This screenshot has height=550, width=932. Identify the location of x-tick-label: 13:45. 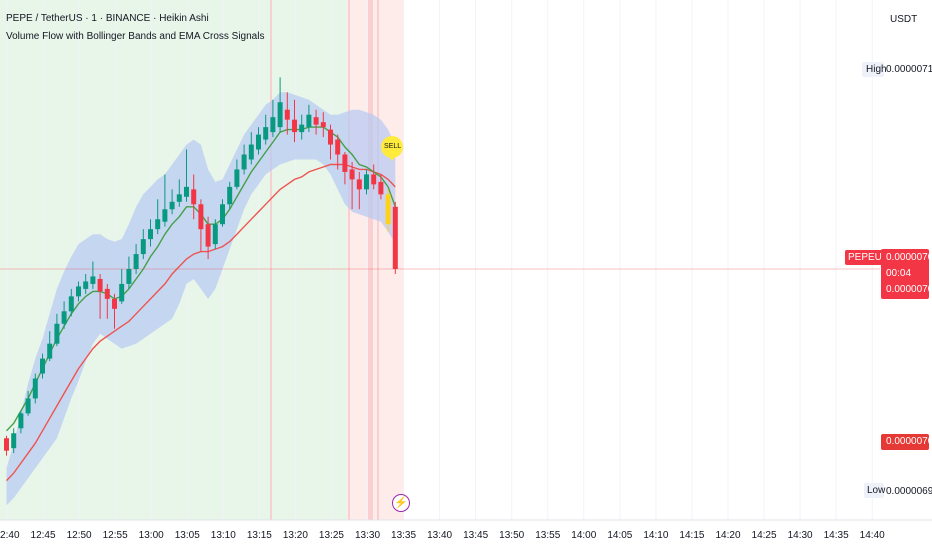
(476, 535).